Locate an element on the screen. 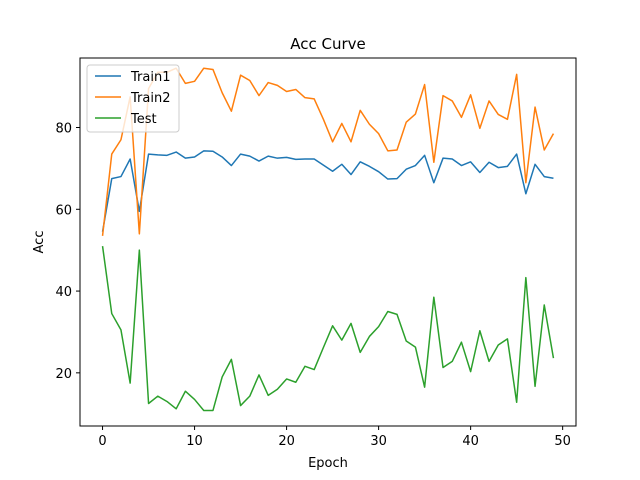  x-axis-label: Epoch is located at coordinates (328, 463).